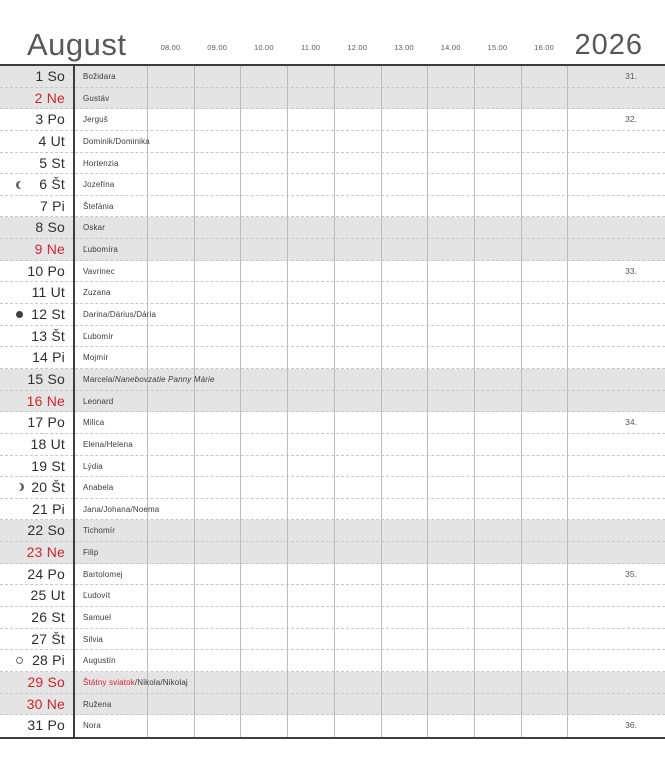 The width and height of the screenshot is (665, 768). What do you see at coordinates (35, 573) in the screenshot?
I see `day-number: 24` at bounding box center [35, 573].